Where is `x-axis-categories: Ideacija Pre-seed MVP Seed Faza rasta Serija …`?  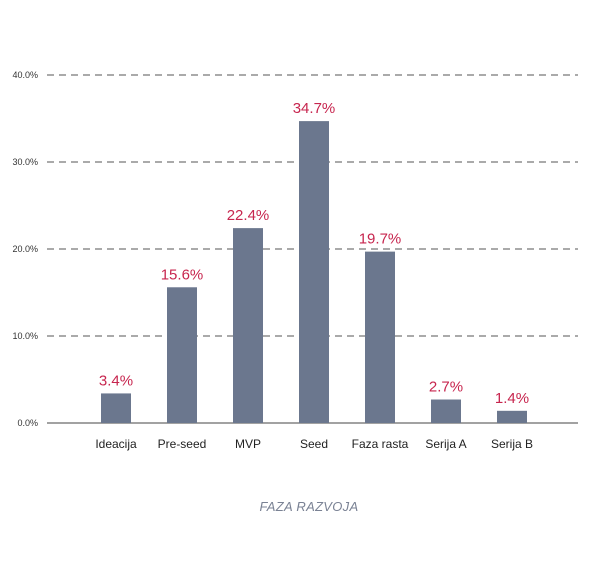
x-axis-categories: Ideacija Pre-seed MVP Seed Faza rasta Serija … is located at coordinates (314, 444).